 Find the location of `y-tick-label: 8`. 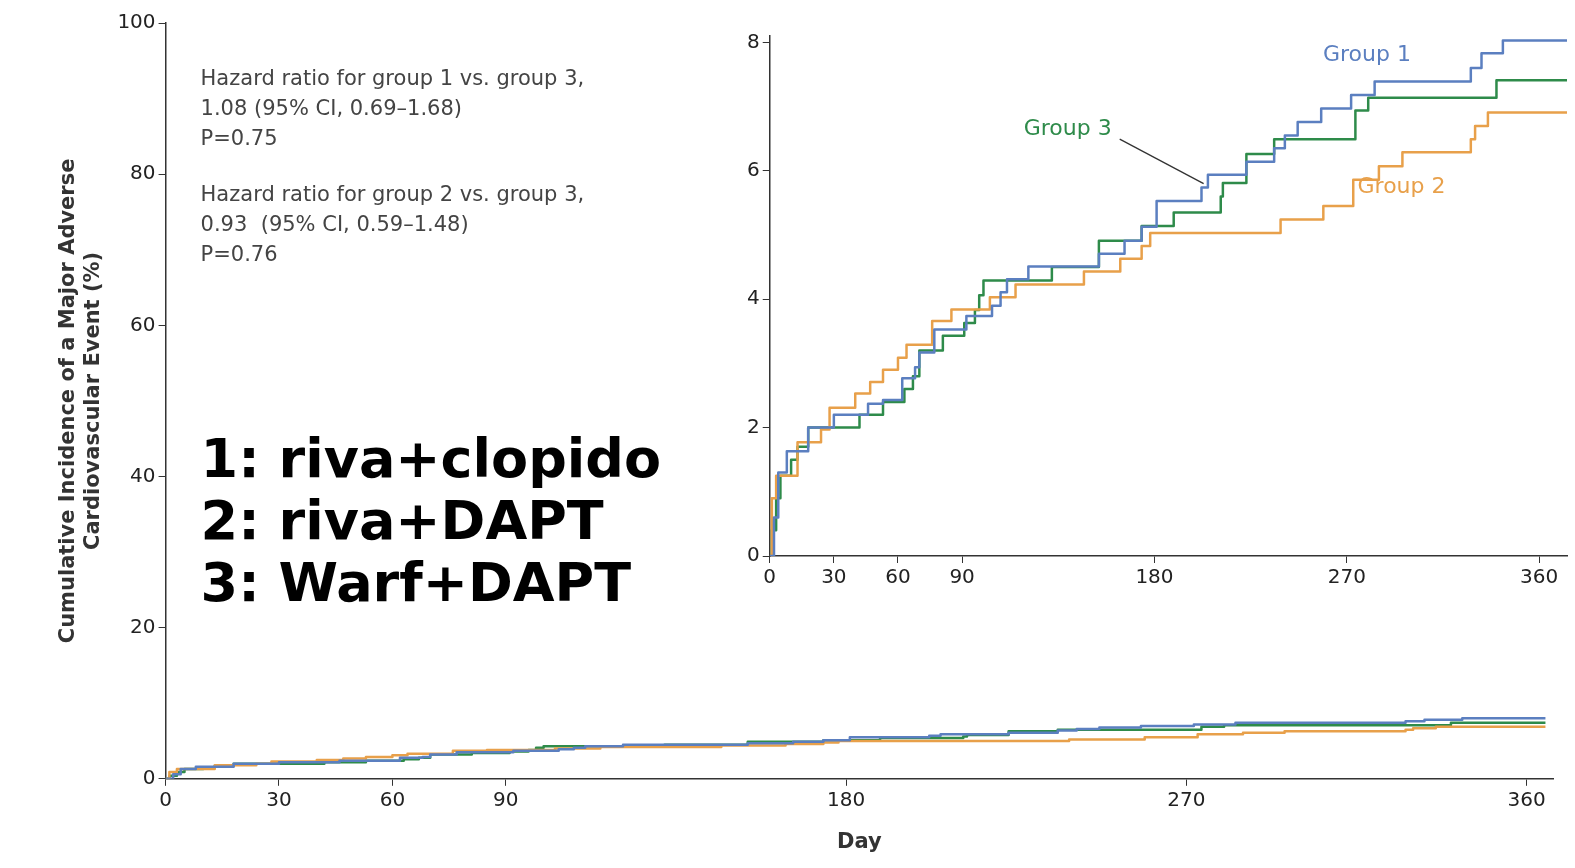

y-tick-label: 8 is located at coordinates (753, 40).